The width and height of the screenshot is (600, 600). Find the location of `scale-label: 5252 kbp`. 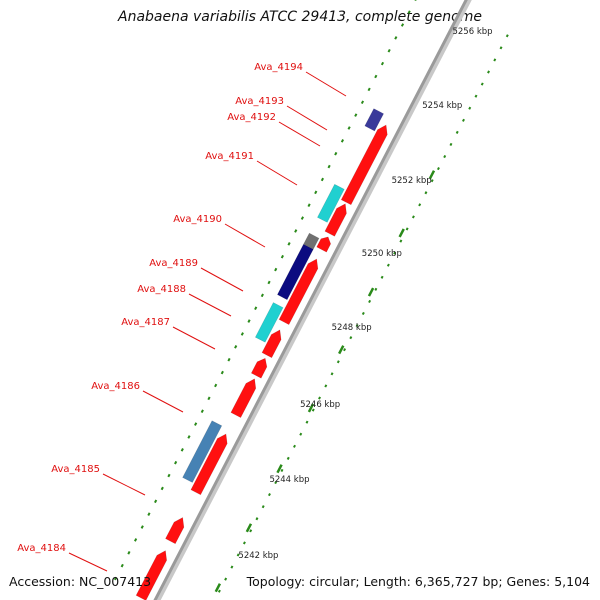

scale-label: 5252 kbp is located at coordinates (412, 181).